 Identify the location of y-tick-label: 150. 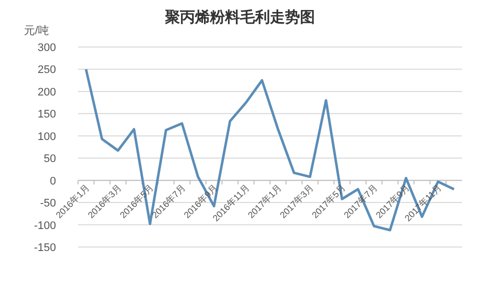
(47, 114).